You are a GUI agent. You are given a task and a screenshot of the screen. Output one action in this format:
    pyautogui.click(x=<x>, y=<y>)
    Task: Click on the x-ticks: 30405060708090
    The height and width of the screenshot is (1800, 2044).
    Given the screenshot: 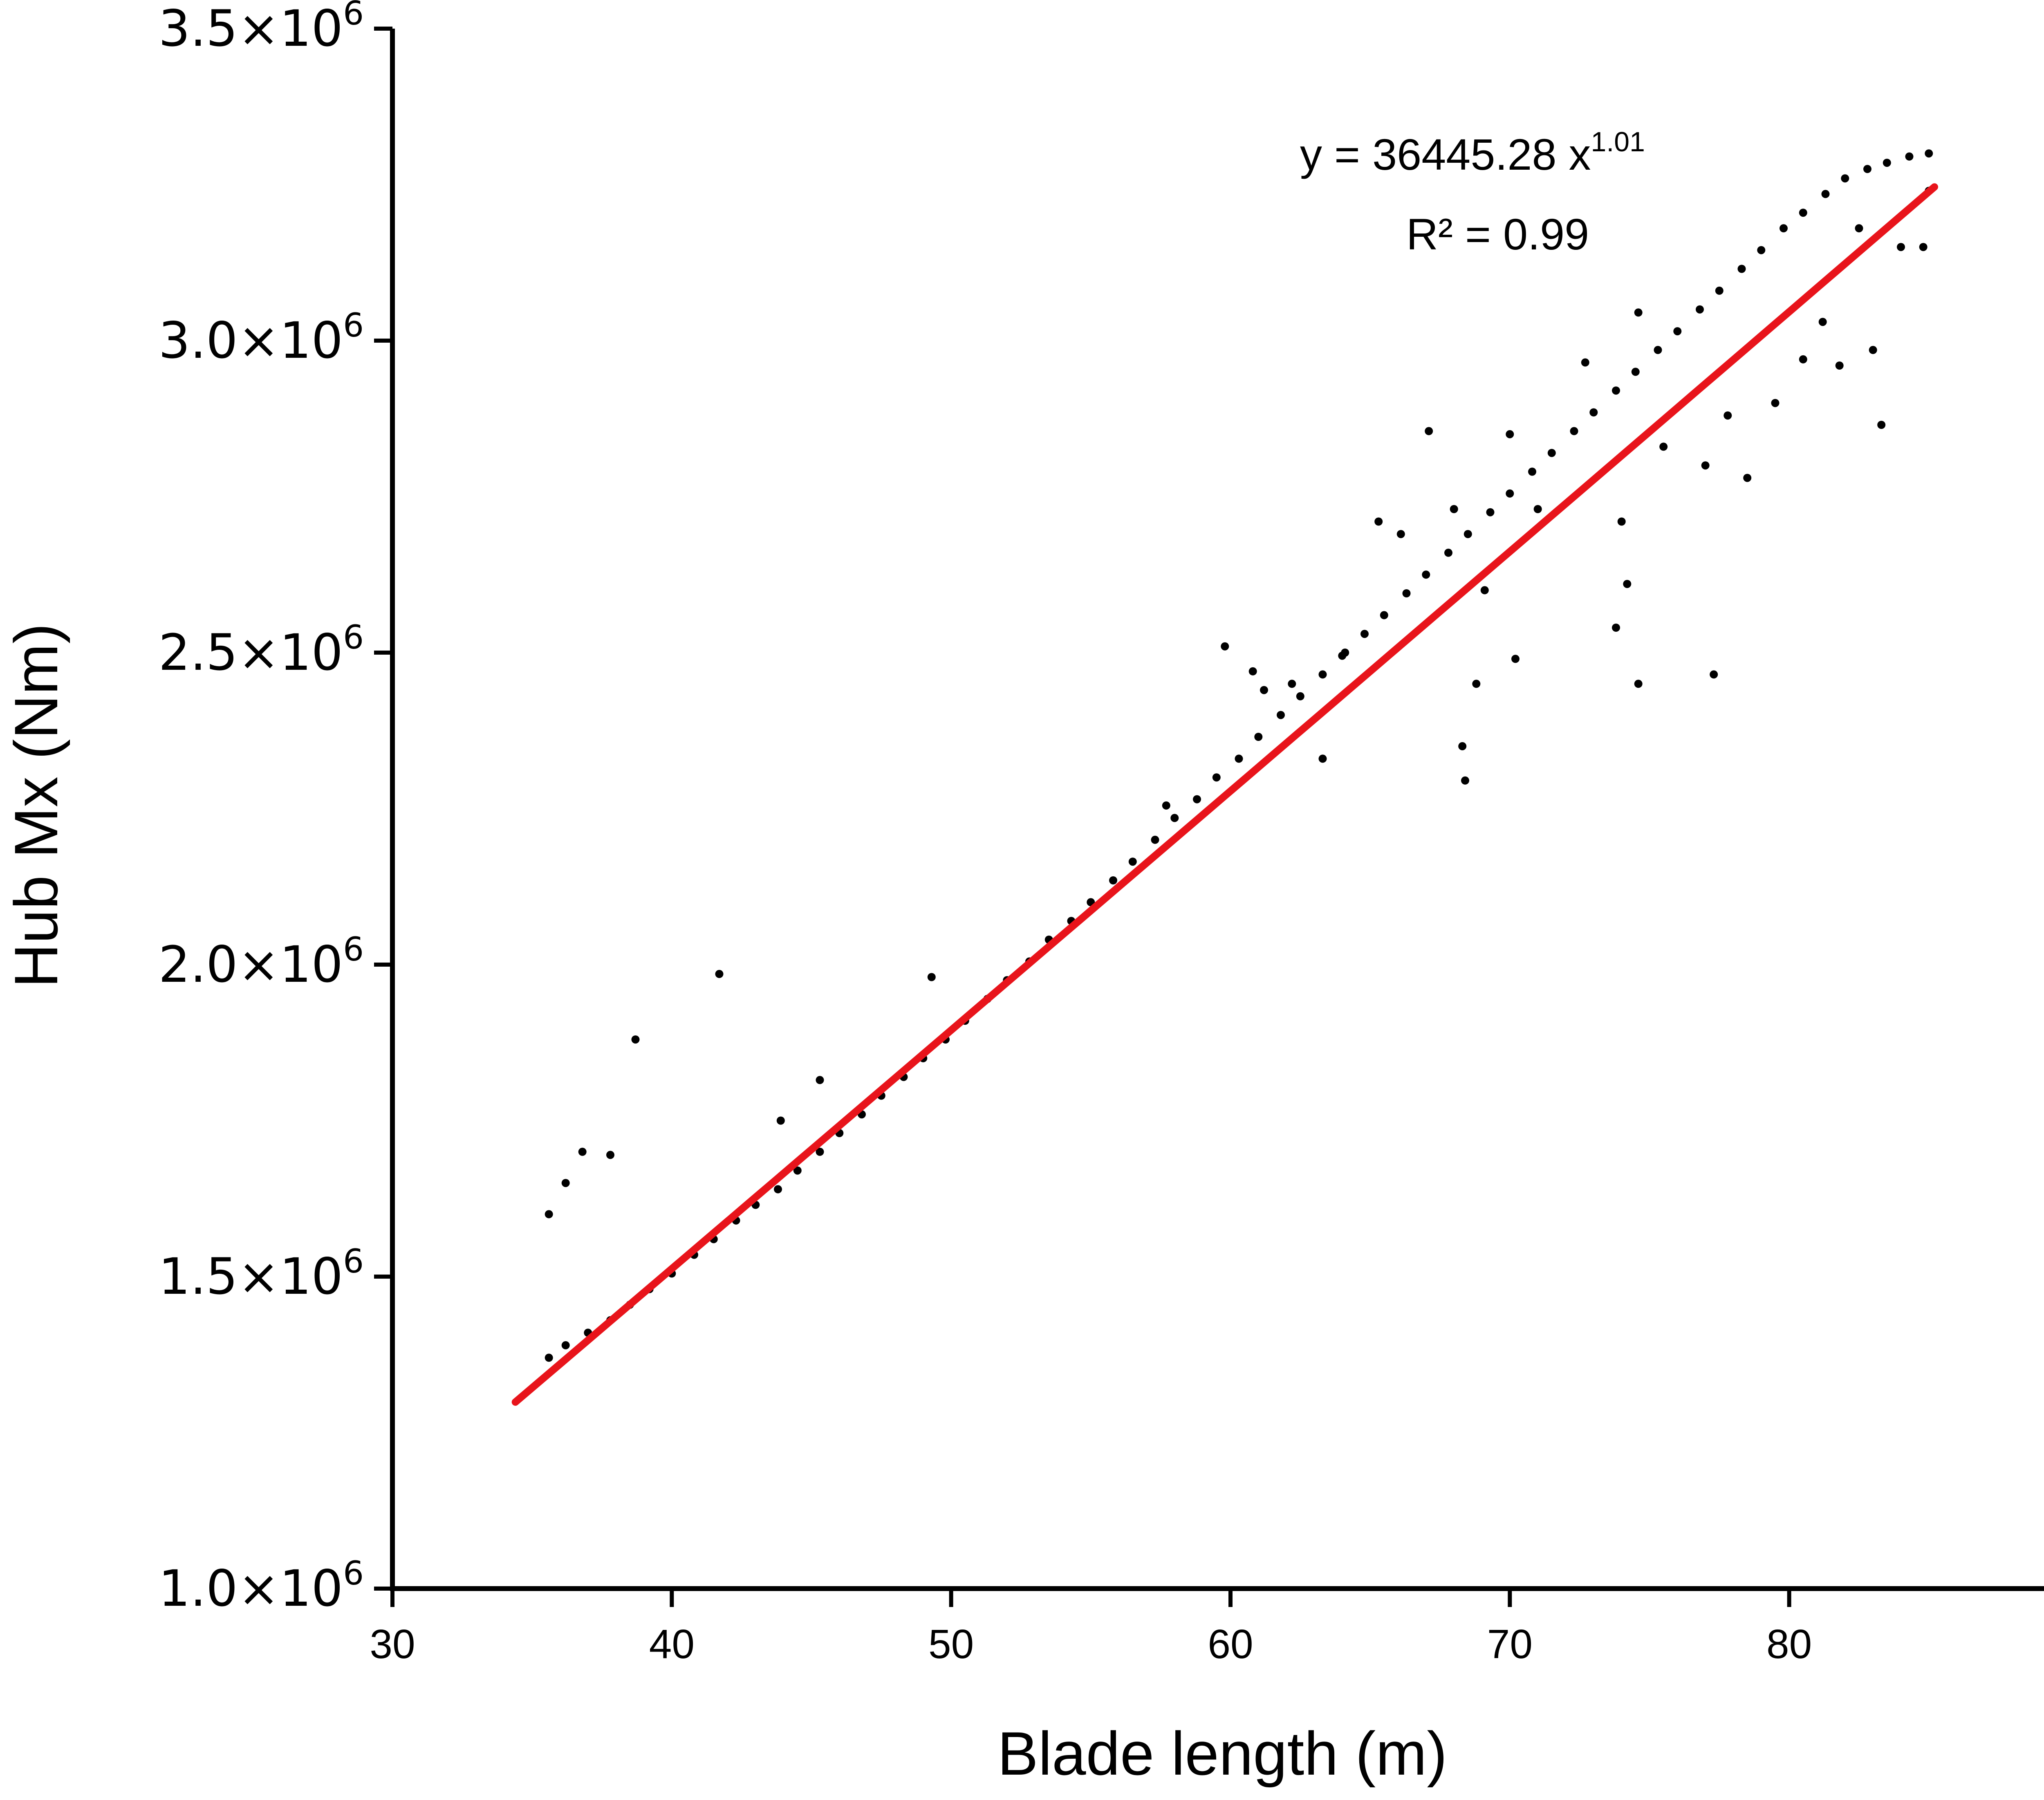 What is the action you would take?
    pyautogui.click(x=1091, y=1628)
    